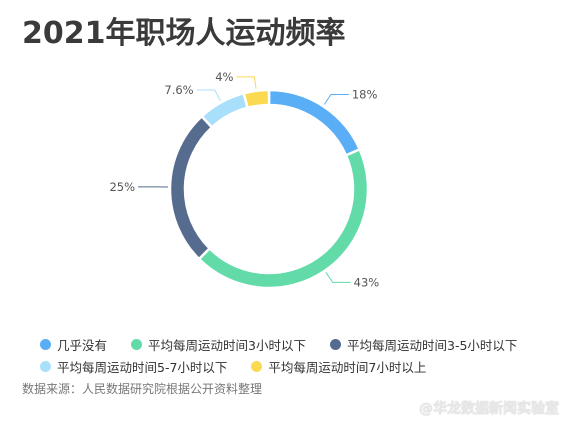  I want to click on watermark: @华龙数据新闻实验室, so click(489, 409).